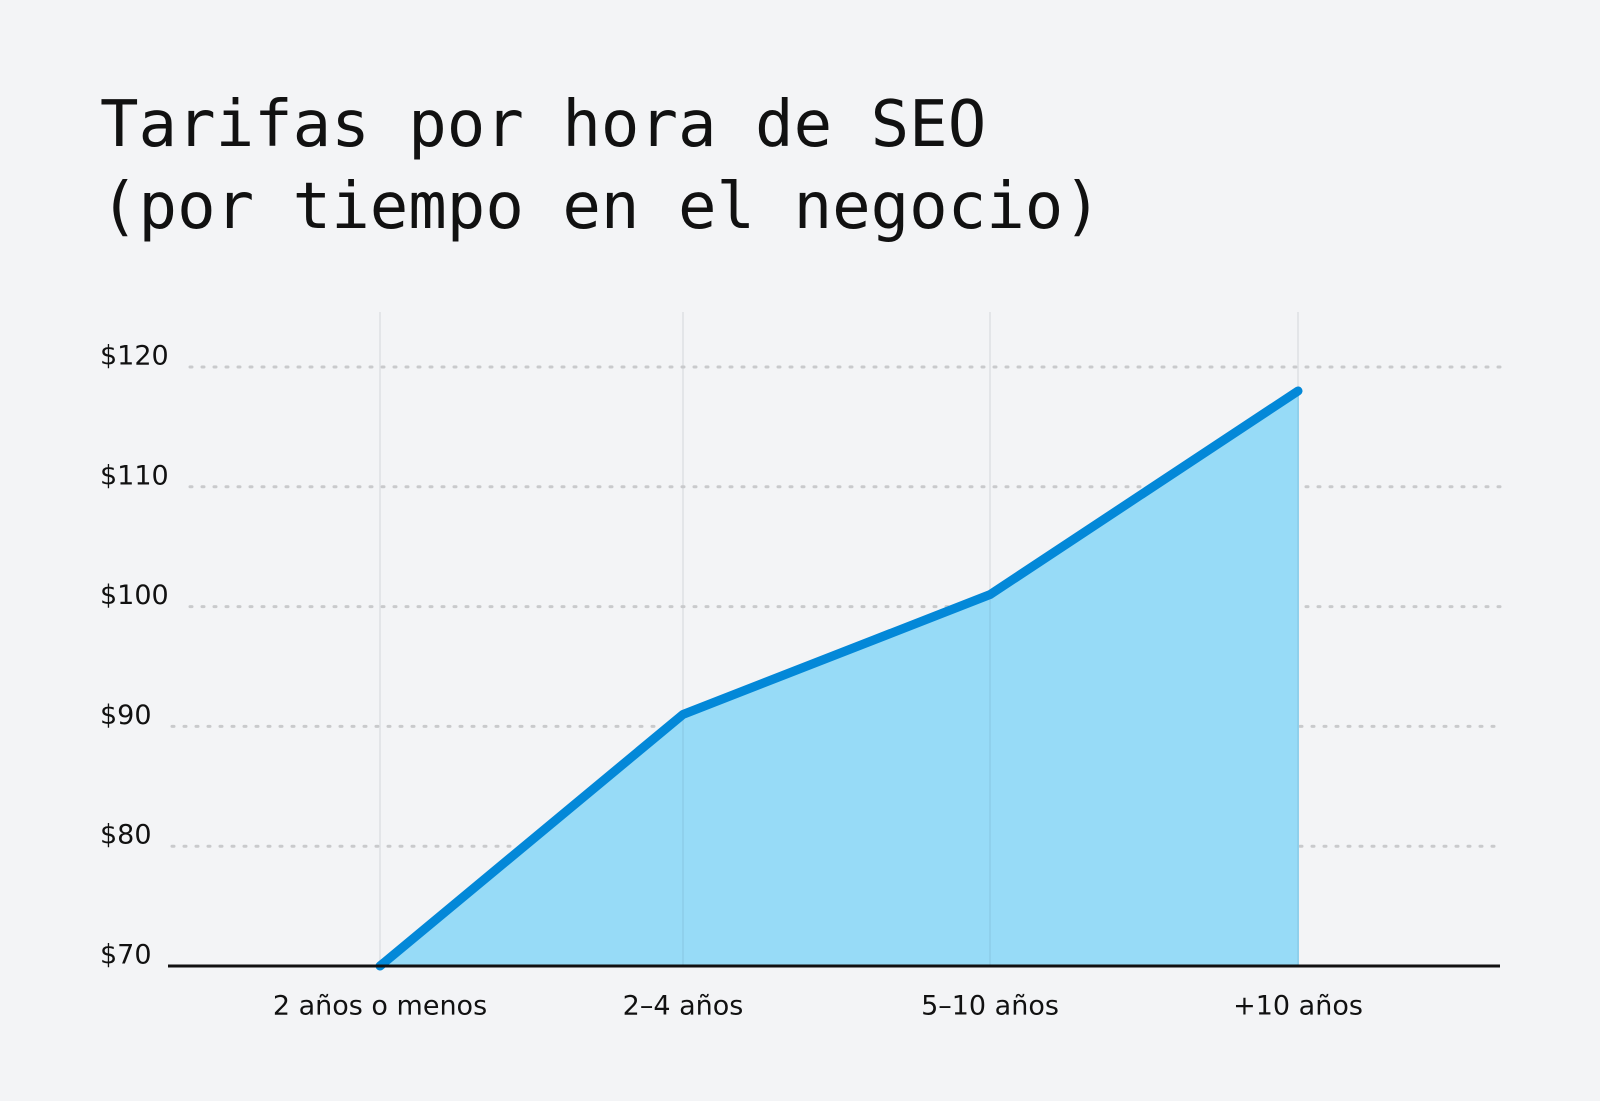 The width and height of the screenshot is (1600, 1101). Describe the element at coordinates (134, 475) in the screenshot. I see `y-tick-label: $110` at that location.